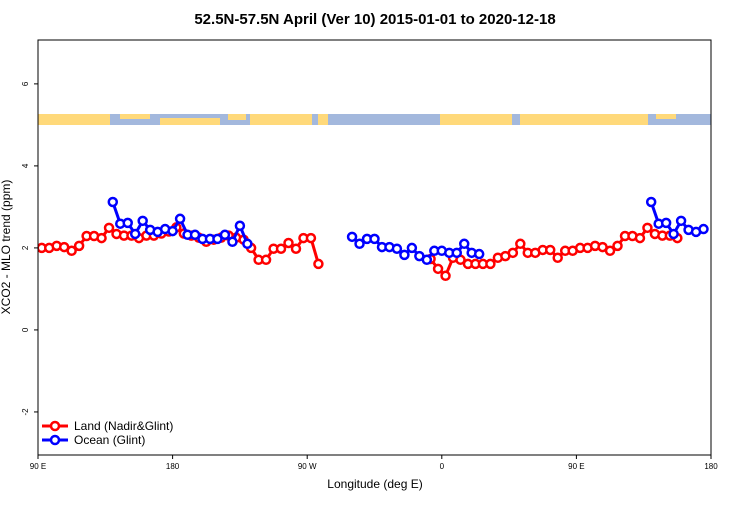  I want to click on legend-label: Ocean (Glint), so click(109, 440).